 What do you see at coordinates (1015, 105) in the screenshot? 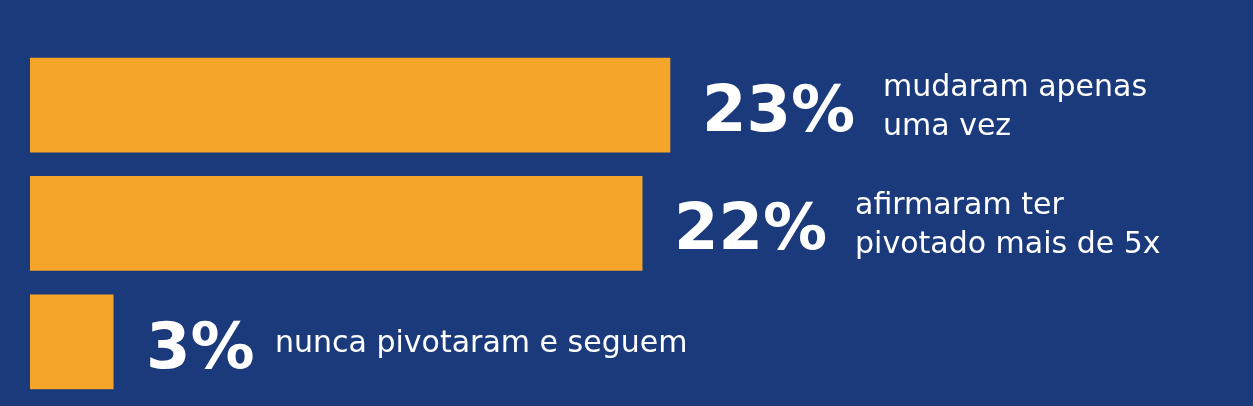
I see `y-tick-label: mudaram apenas uma vez` at bounding box center [1015, 105].